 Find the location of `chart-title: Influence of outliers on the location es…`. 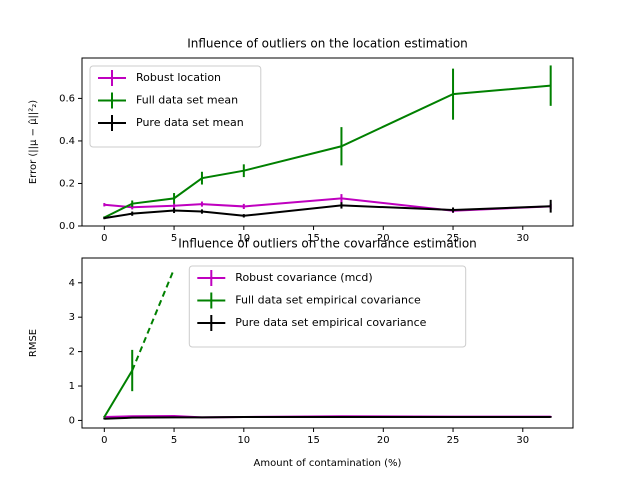

chart-title: Influence of outliers on the location es… is located at coordinates (327, 44).